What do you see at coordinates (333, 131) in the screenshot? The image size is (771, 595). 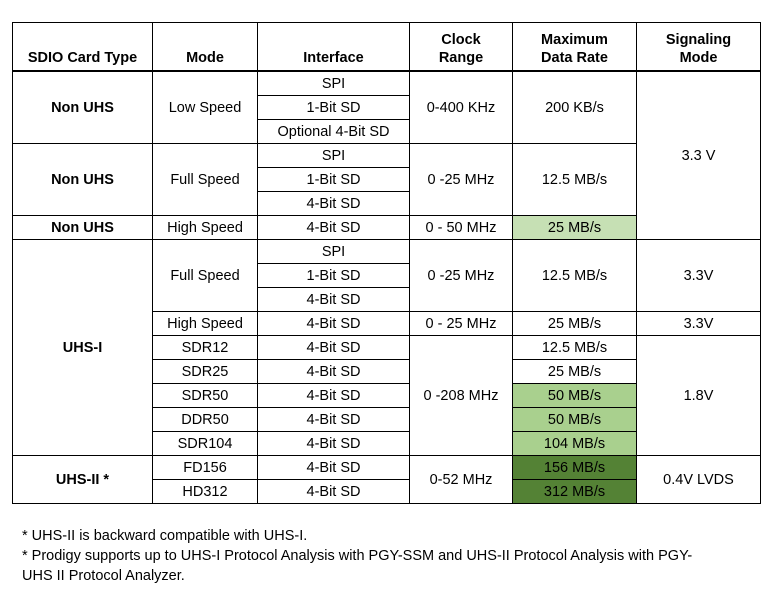 I see `interface-cell: Optional 4-Bit SD` at bounding box center [333, 131].